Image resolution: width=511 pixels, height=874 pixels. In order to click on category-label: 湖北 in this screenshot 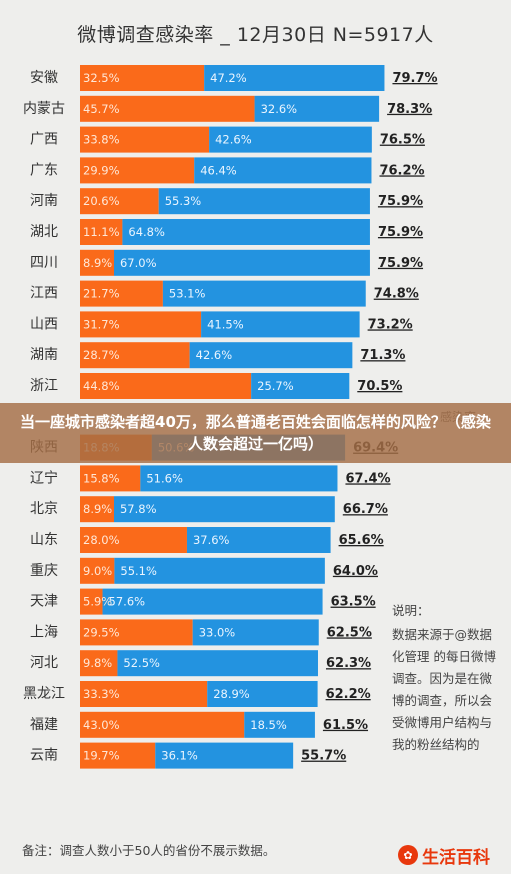, I will do `click(44, 232)`.